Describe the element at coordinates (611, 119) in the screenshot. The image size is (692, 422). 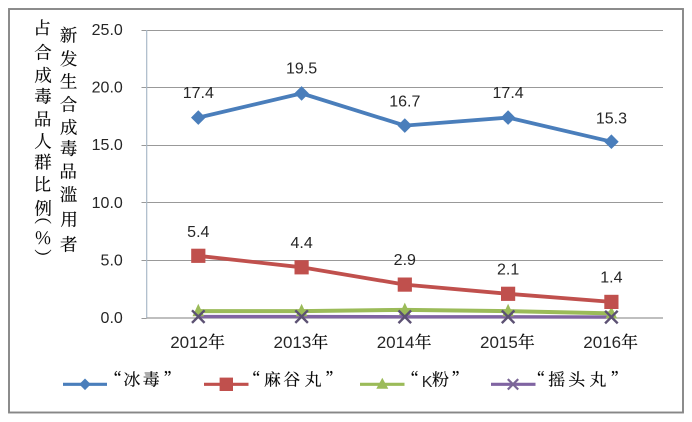
I see `svg-text: 15.3` at that location.